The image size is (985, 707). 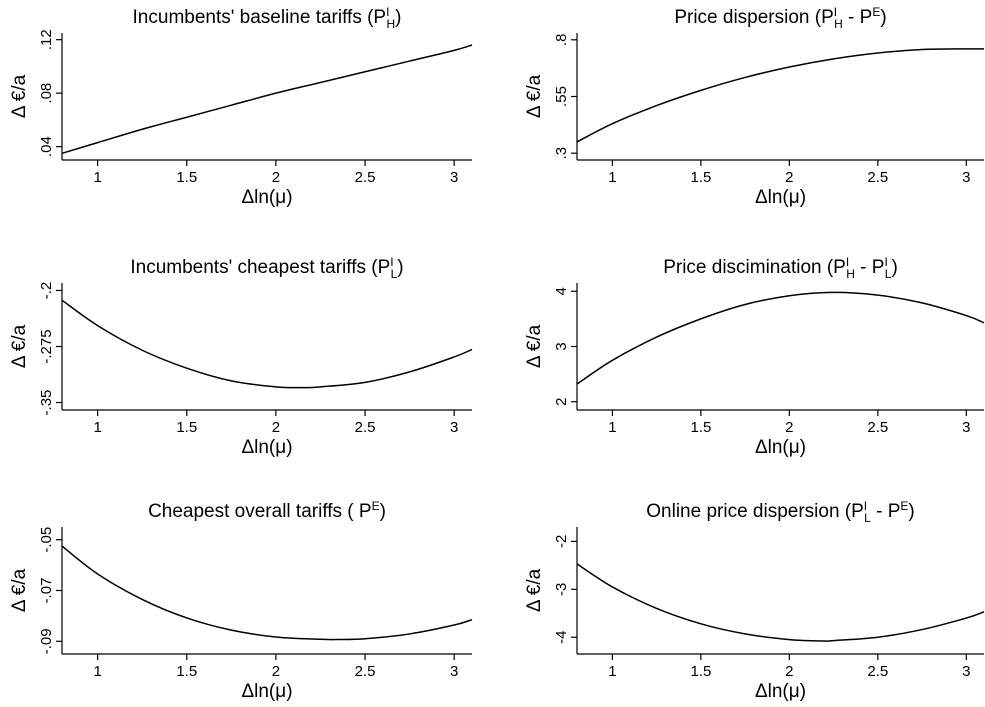 I want to click on y-tick-label: .8, so click(x=561, y=40).